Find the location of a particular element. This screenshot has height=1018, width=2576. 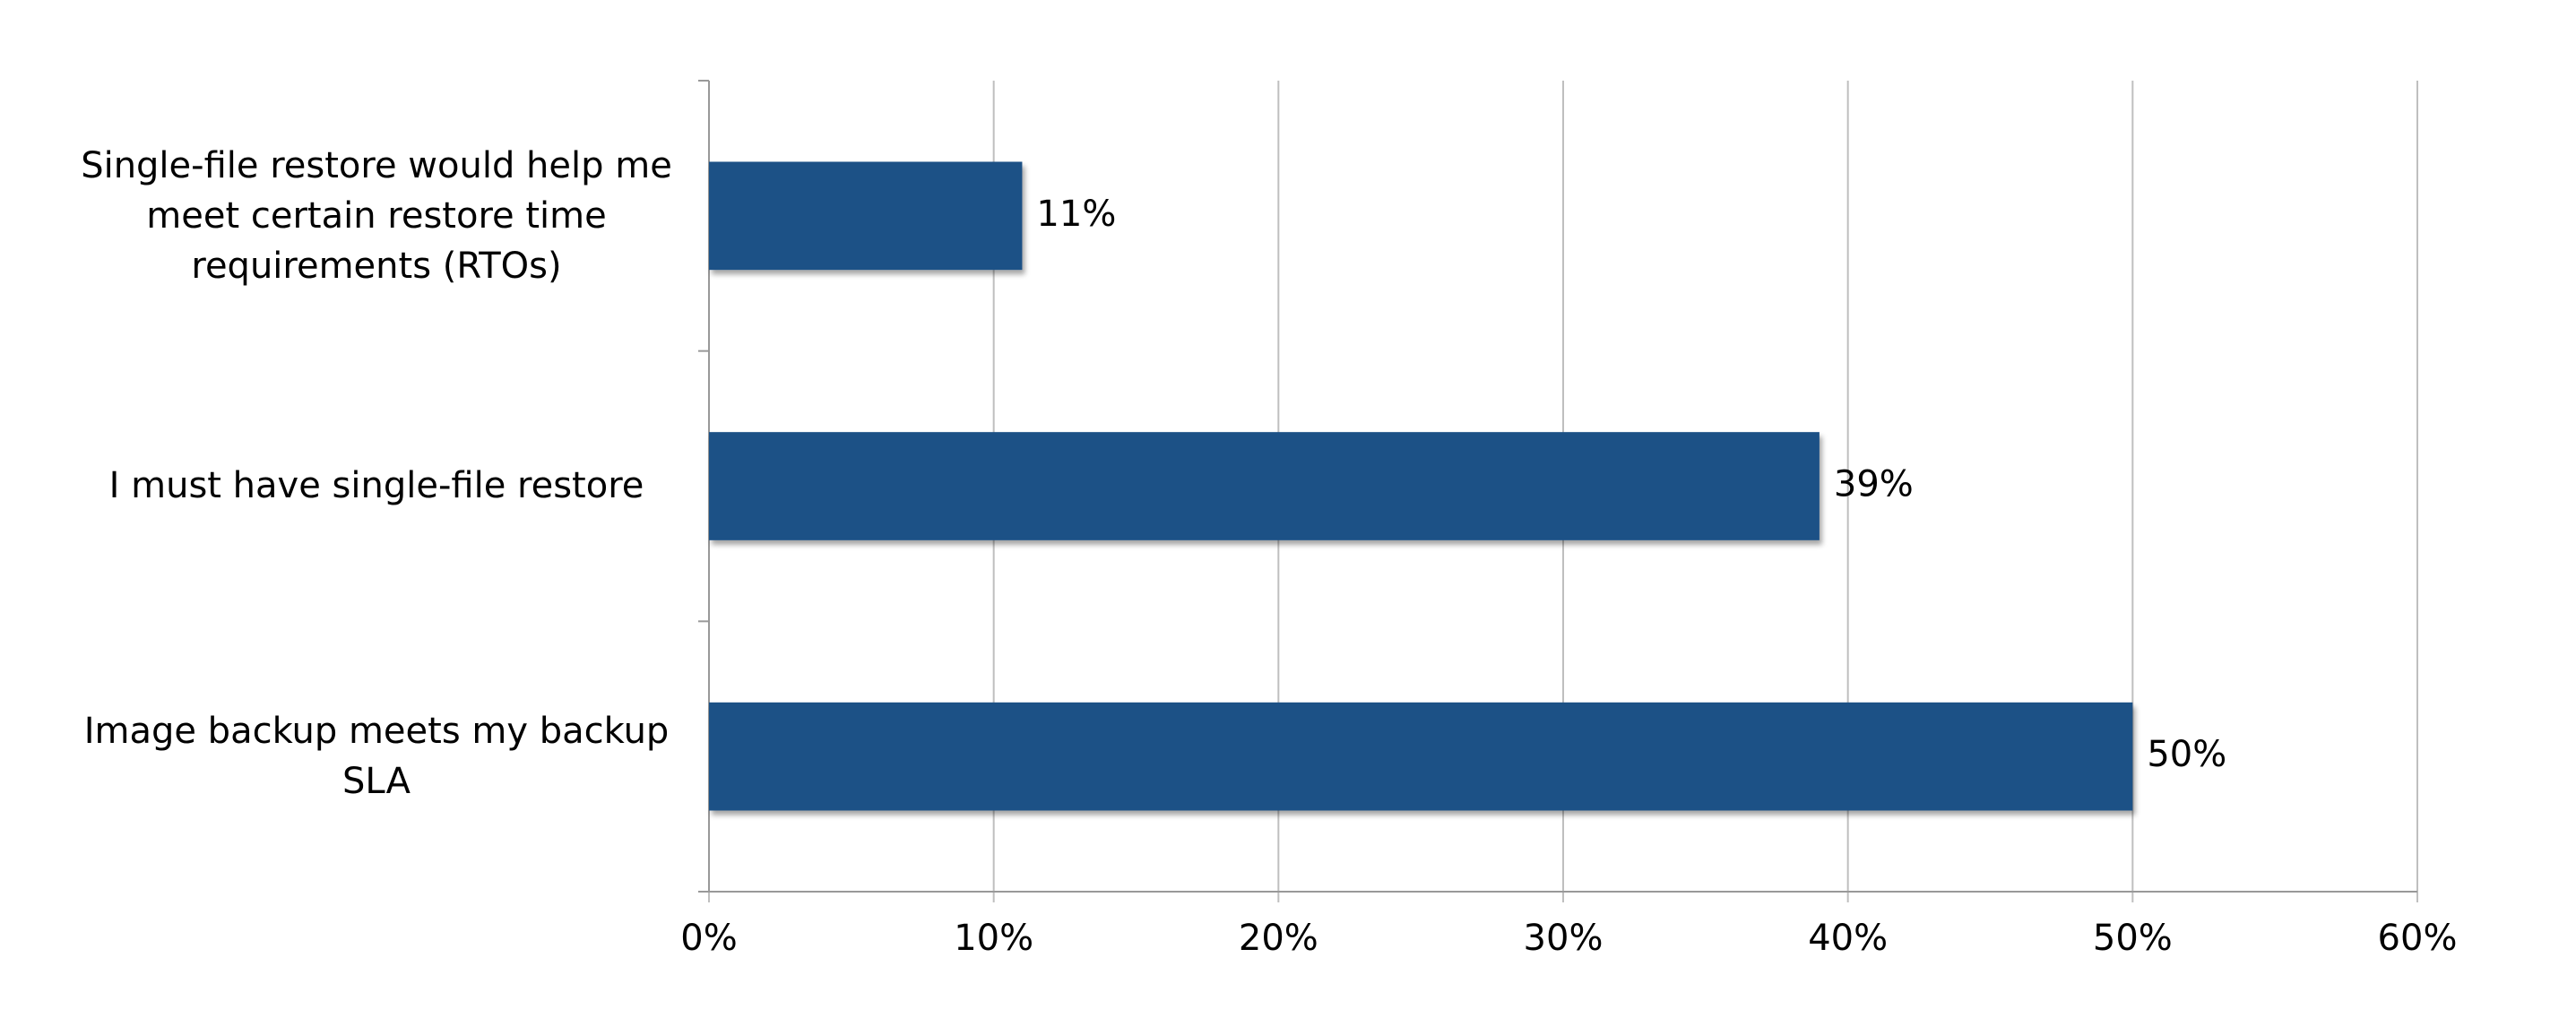

data-label: 11% is located at coordinates (1076, 214).